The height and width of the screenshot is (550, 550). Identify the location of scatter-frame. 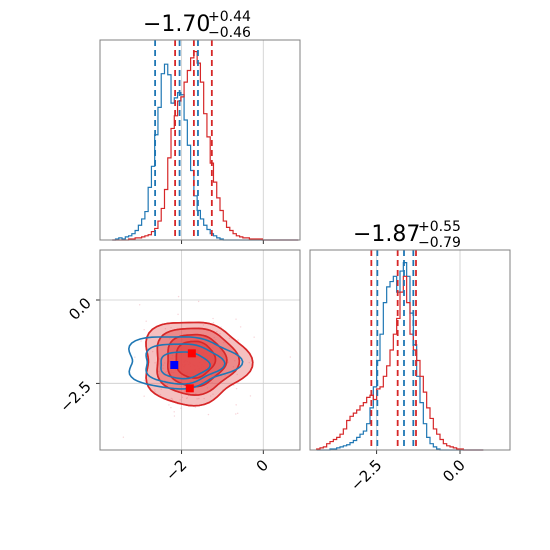
(200, 350).